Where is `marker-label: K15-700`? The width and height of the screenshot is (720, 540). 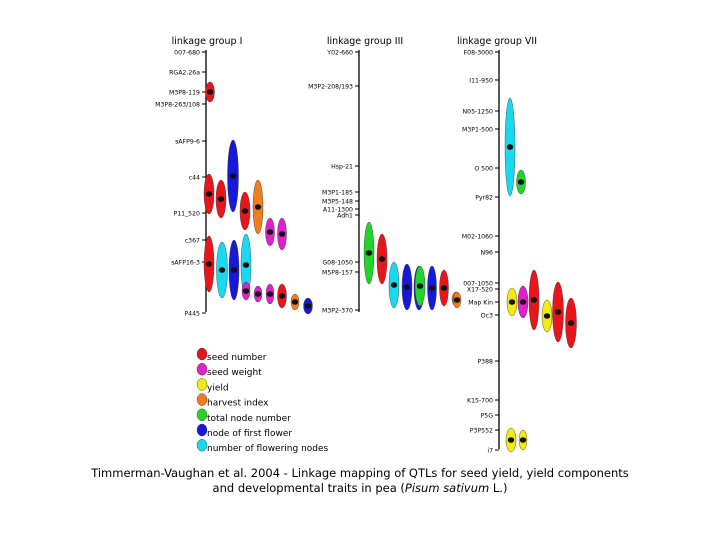
marker-label: K15-700 is located at coordinates (480, 401).